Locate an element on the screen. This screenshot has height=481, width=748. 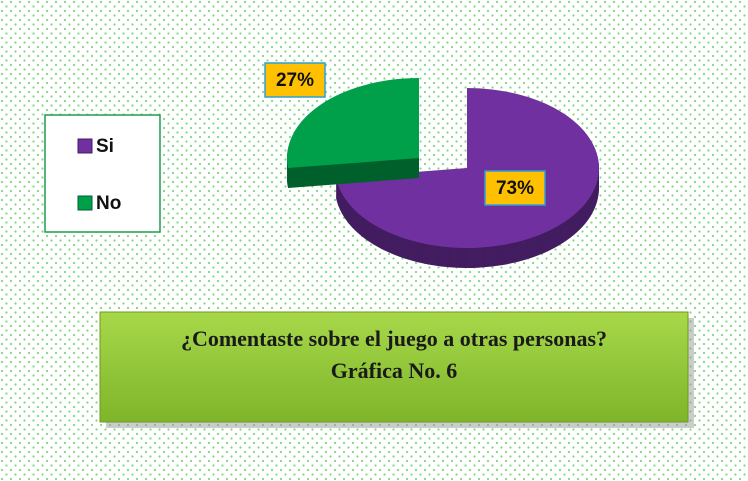
legend-box is located at coordinates (102, 173).